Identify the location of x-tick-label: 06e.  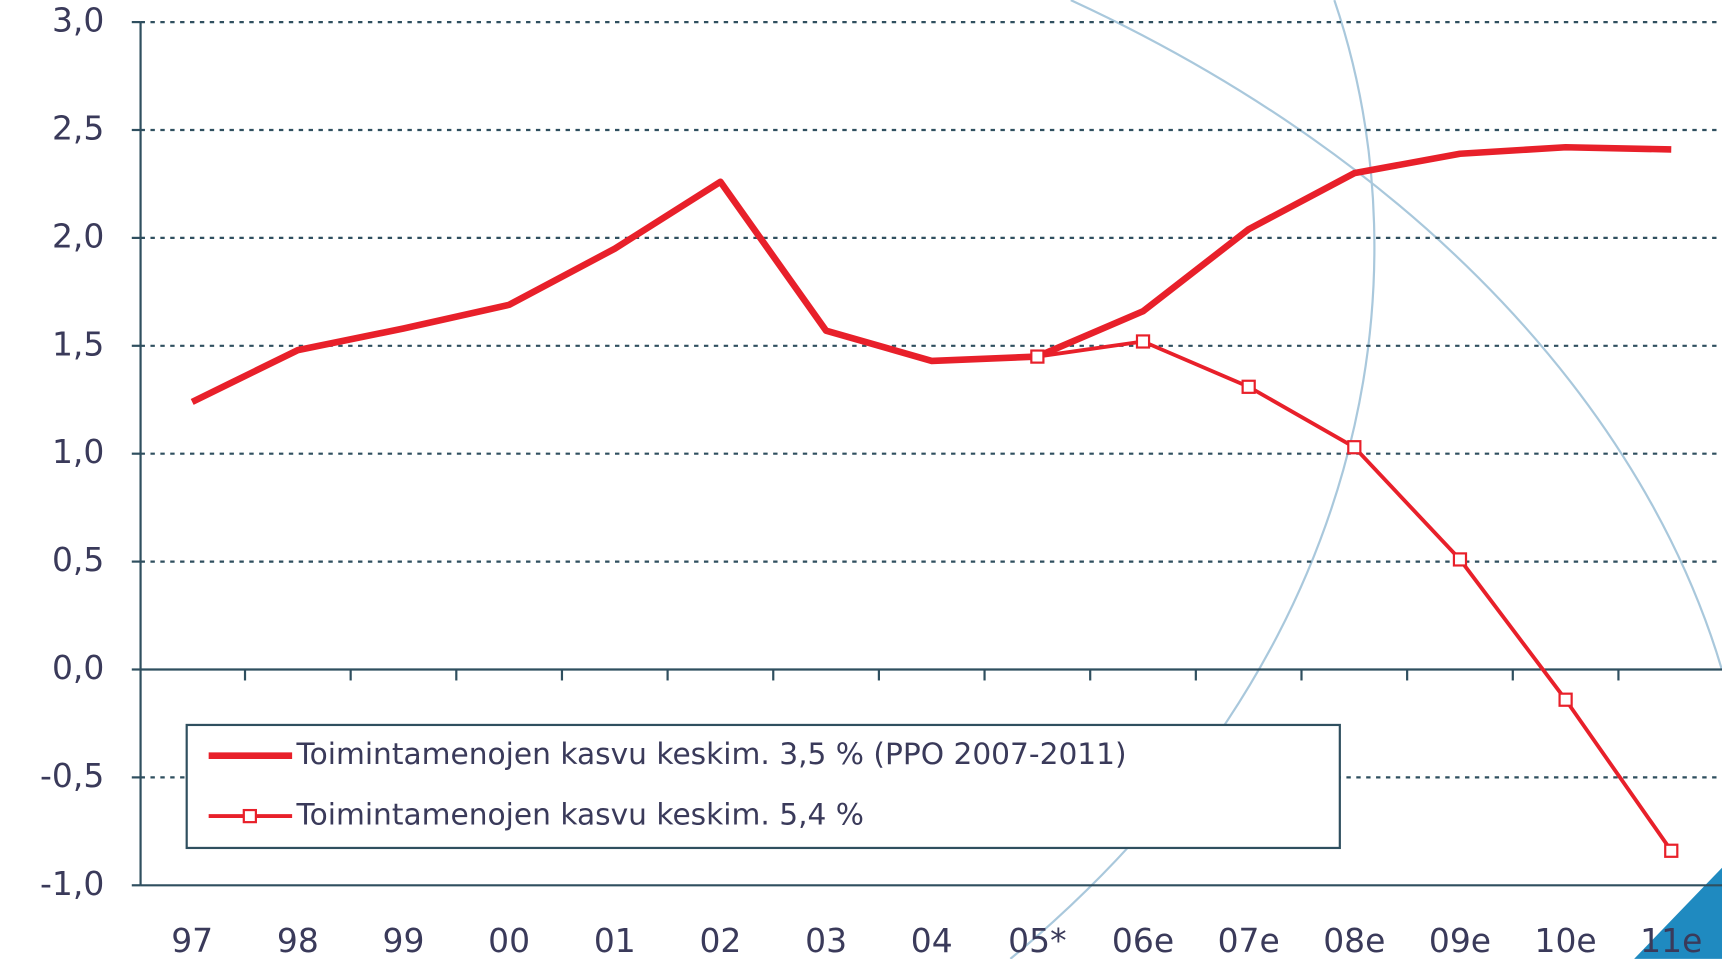
(1143, 940).